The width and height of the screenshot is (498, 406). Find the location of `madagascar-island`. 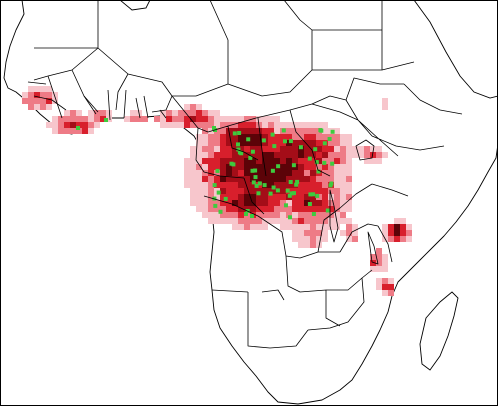

madagascar-island is located at coordinates (439, 331).